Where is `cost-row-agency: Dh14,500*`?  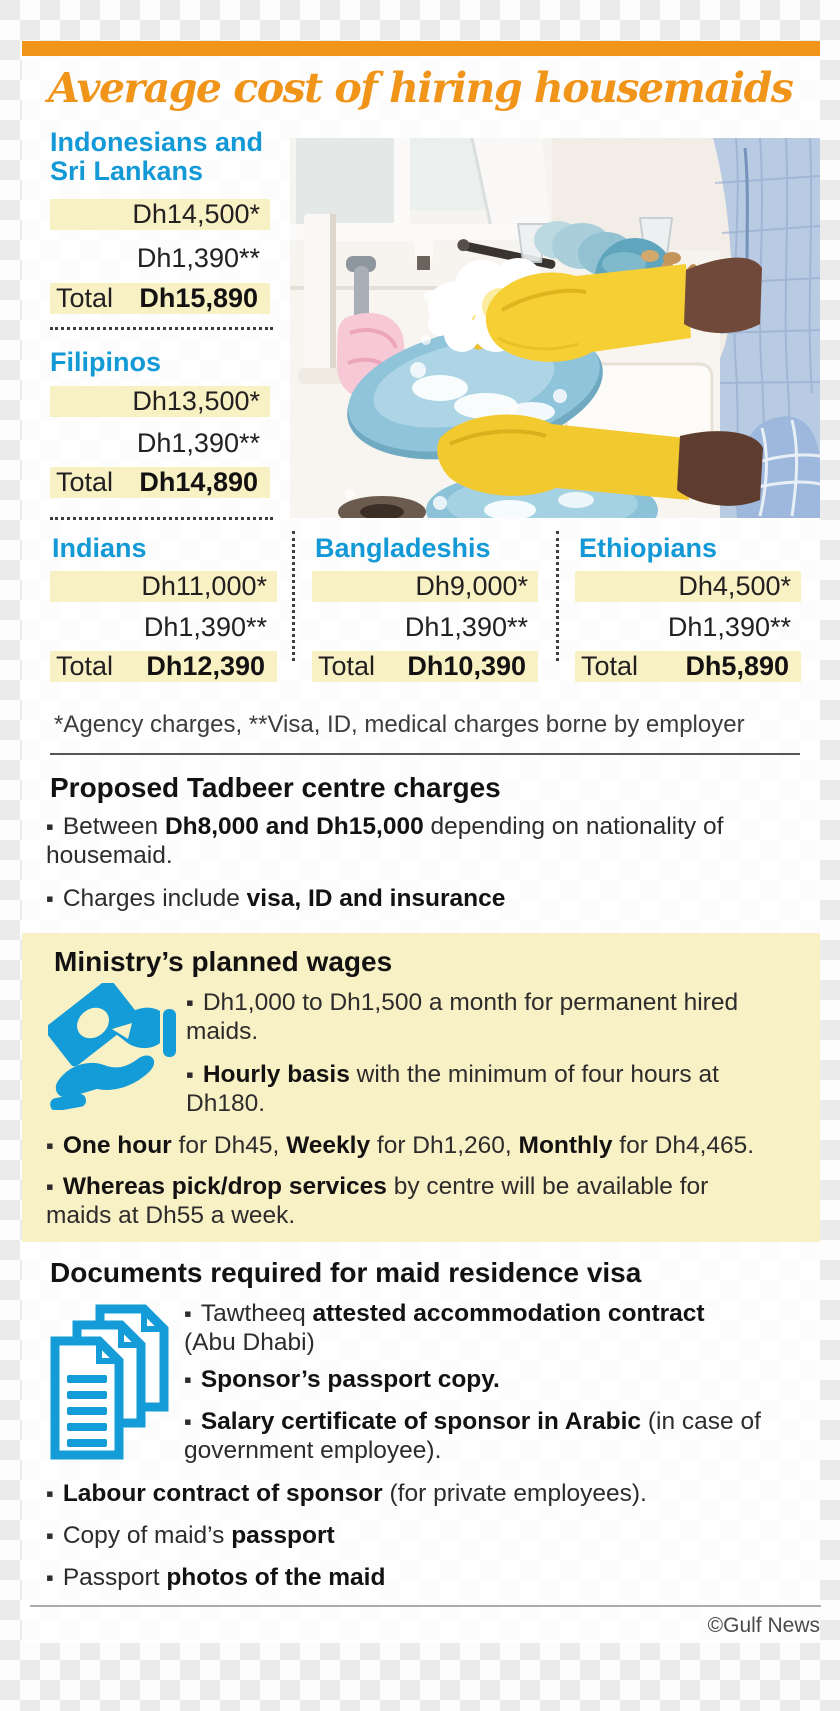
cost-row-agency: Dh14,500* is located at coordinates (160, 214).